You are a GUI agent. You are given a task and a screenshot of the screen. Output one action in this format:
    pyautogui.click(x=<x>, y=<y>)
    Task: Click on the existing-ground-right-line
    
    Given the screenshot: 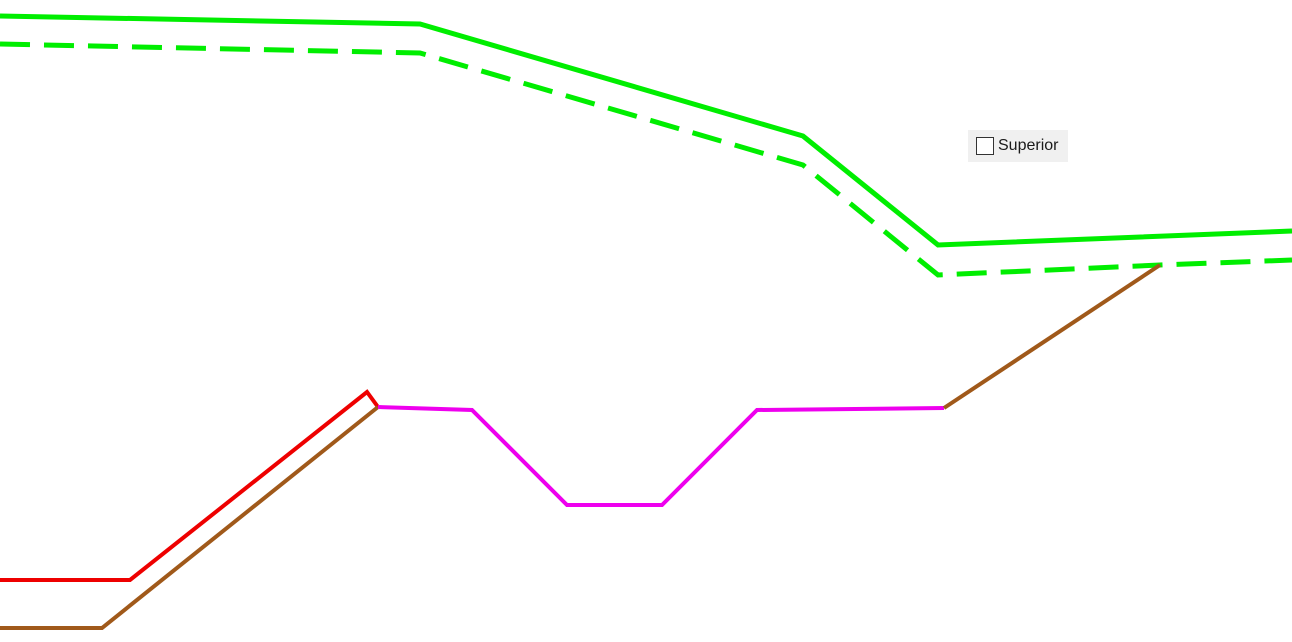 What is the action you would take?
    pyautogui.click(x=1052, y=336)
    